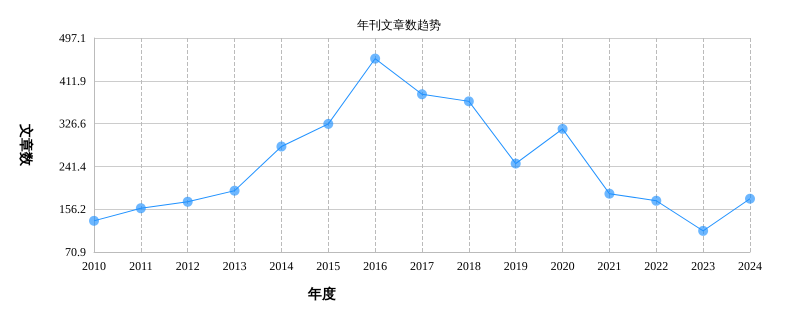 The height and width of the screenshot is (330, 798). I want to click on x-tick-label: 2023, so click(703, 266).